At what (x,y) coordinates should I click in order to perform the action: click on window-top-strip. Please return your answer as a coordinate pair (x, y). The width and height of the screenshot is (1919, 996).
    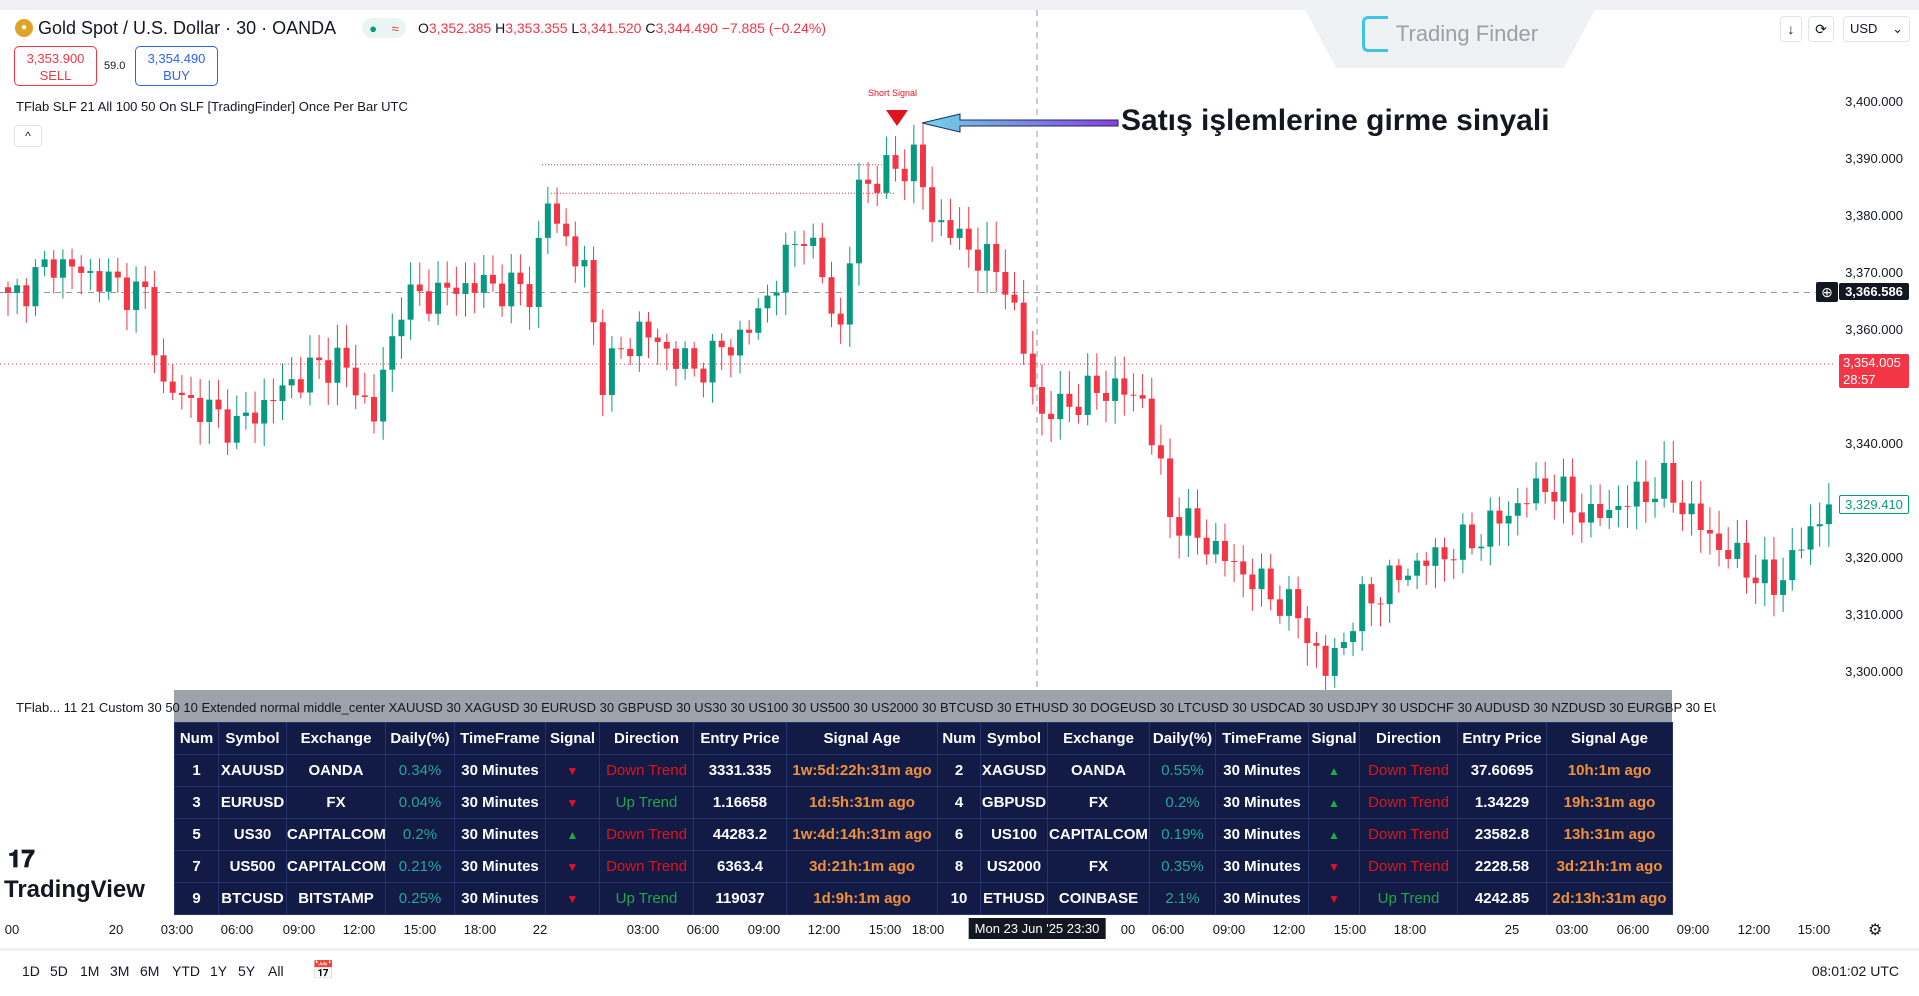
    Looking at the image, I should click on (959, 5).